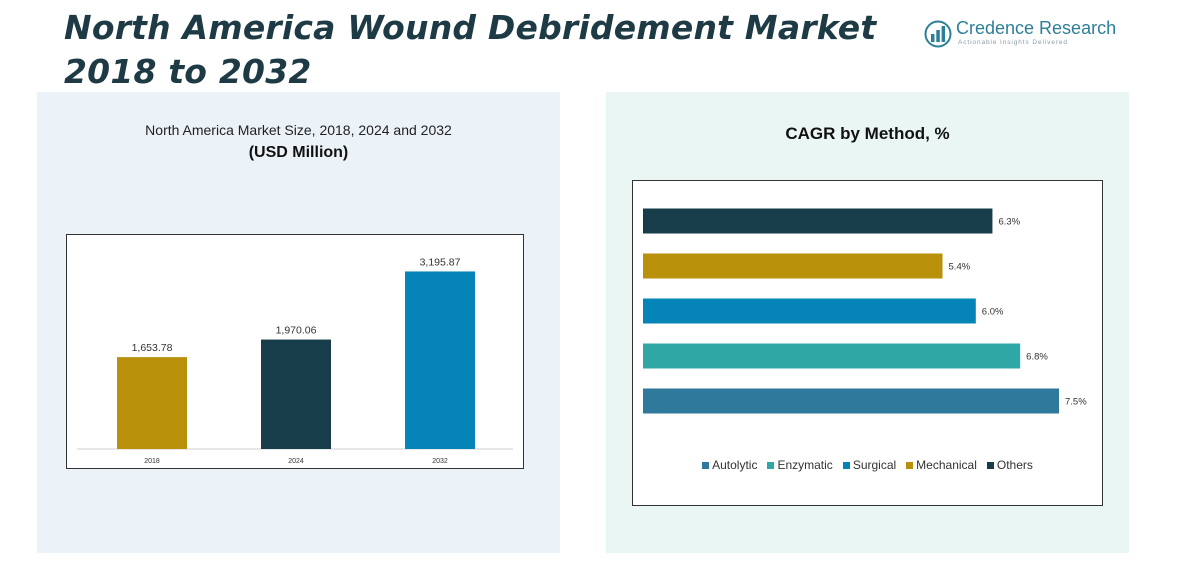 This screenshot has width=1188, height=567. What do you see at coordinates (440, 262) in the screenshot?
I see `data-label-2032: 3,195.87` at bounding box center [440, 262].